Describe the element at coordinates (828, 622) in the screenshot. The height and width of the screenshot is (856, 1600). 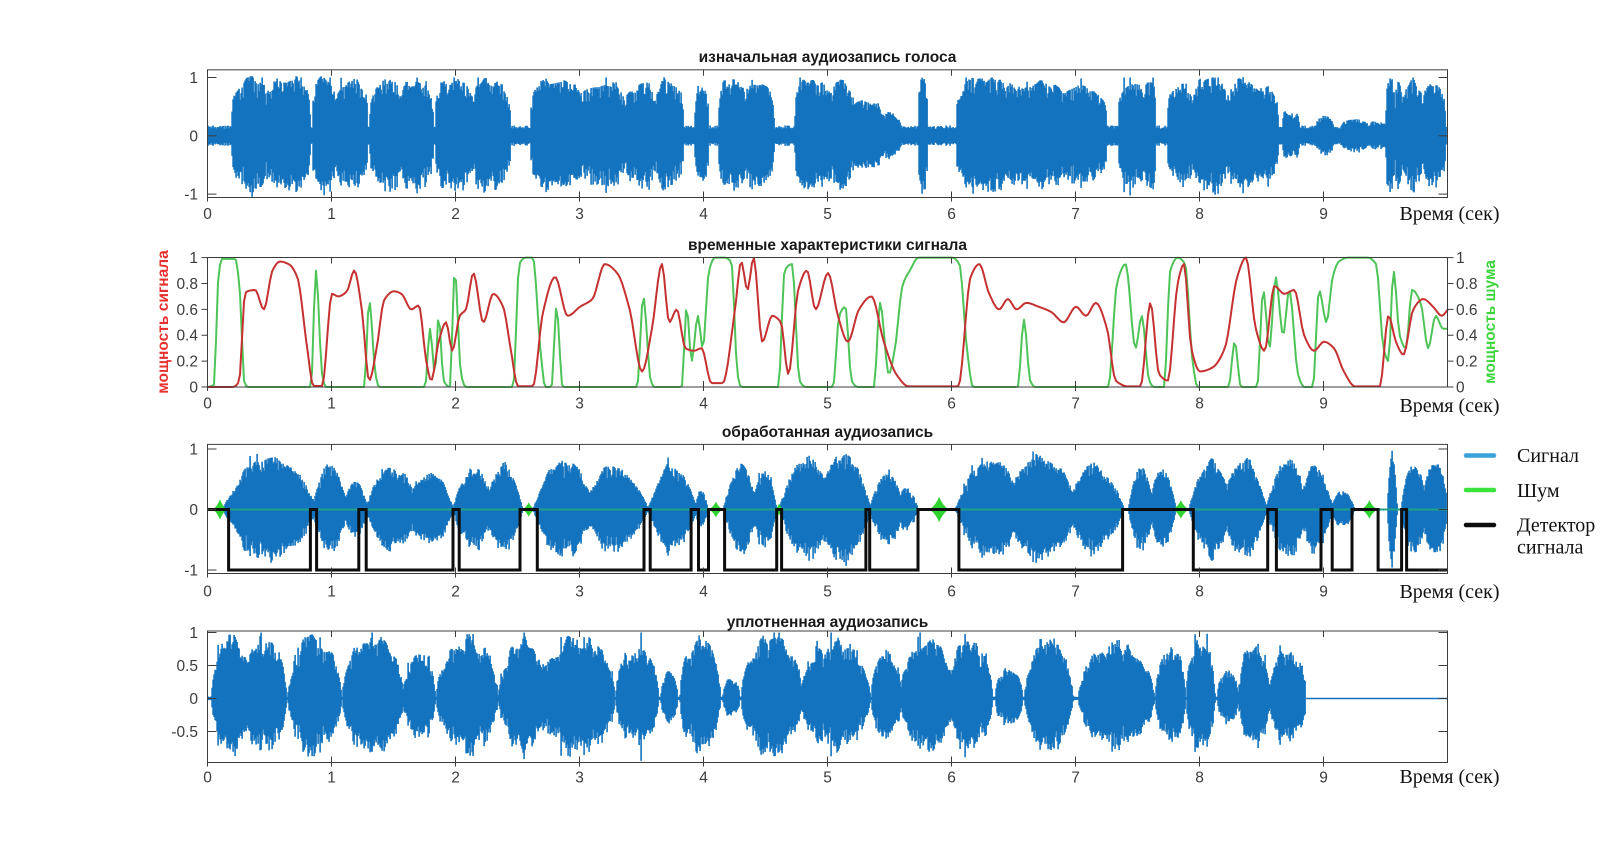
I see `svg-text: уплотненная аудиозапись` at that location.